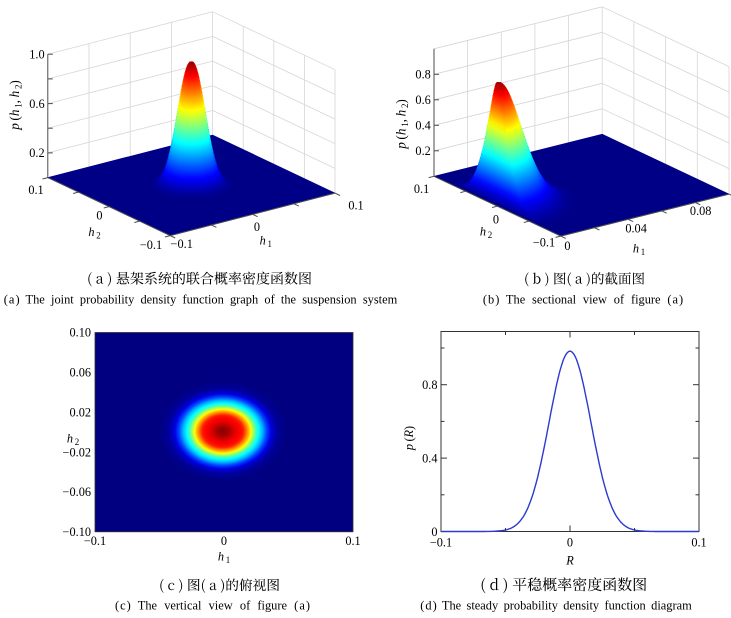 The width and height of the screenshot is (731, 618). What do you see at coordinates (701, 211) in the screenshot?
I see `svg-text: 0.08` at bounding box center [701, 211].